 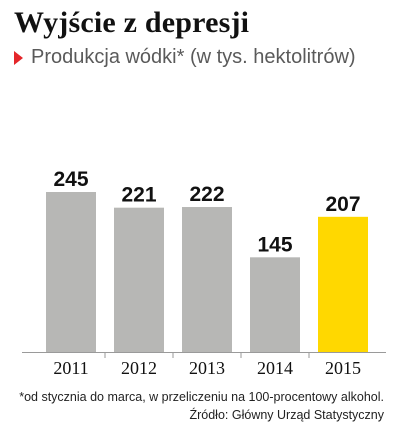 I want to click on bar-2013, so click(x=207, y=279).